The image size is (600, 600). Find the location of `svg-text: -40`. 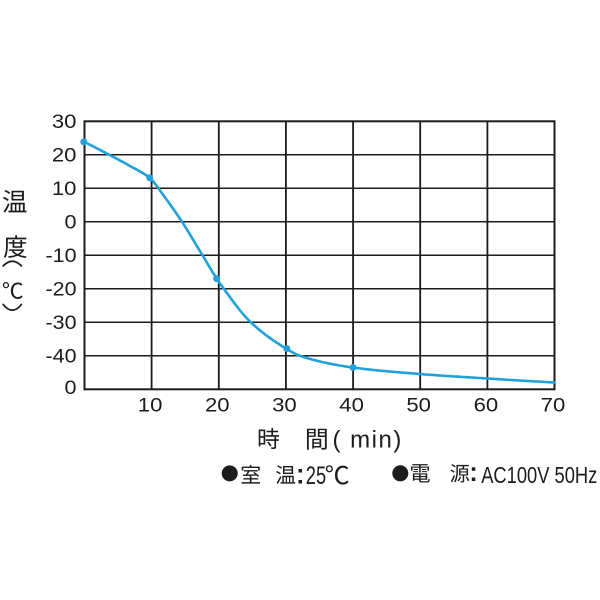

svg-text: -40 is located at coordinates (61, 357).